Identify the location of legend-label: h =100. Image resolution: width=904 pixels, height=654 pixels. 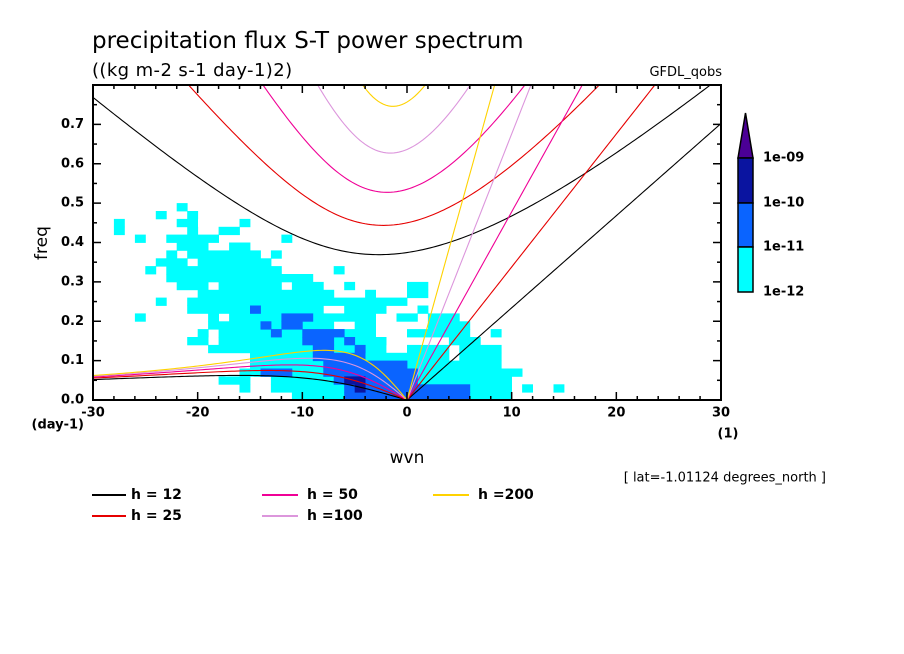
(335, 516).